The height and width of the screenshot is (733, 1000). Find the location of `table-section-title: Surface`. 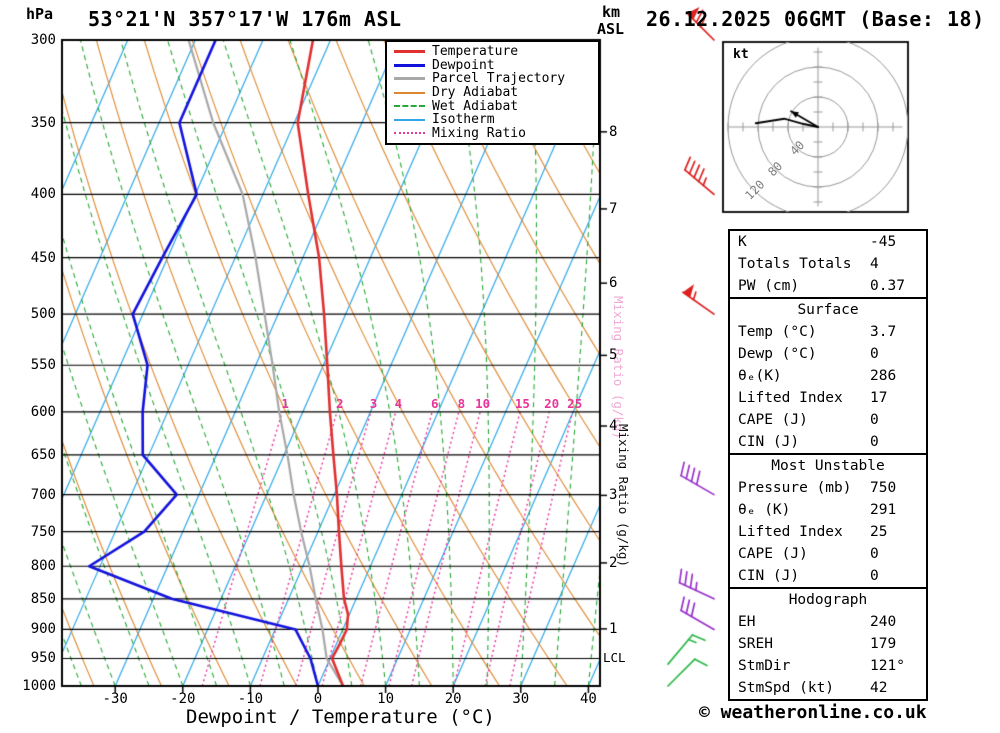

table-section-title: Surface is located at coordinates (828, 310).